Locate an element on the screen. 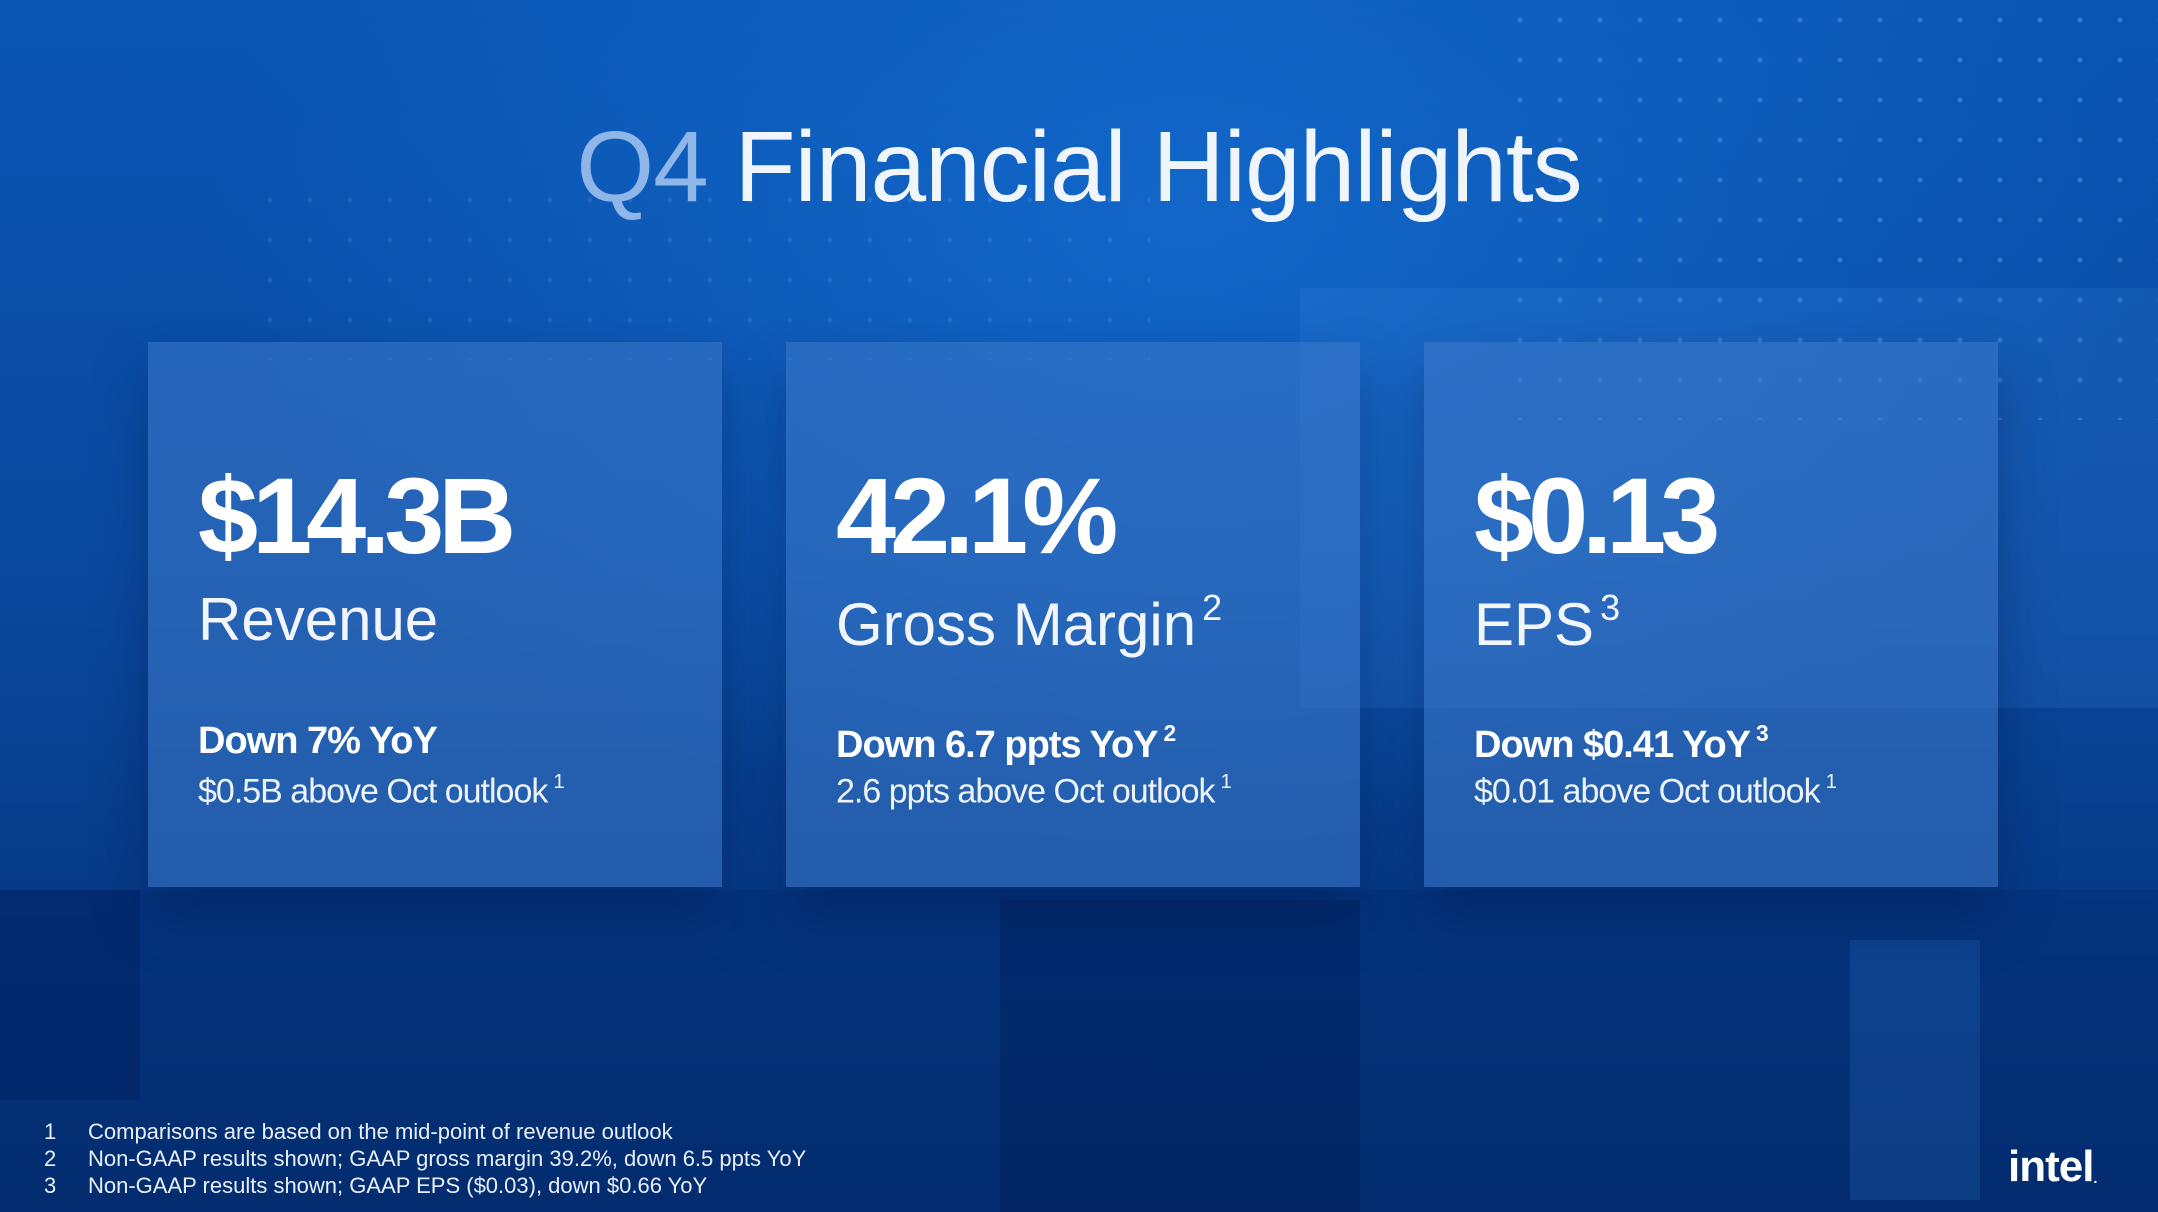  metric-label-text: EPS is located at coordinates (1534, 625).